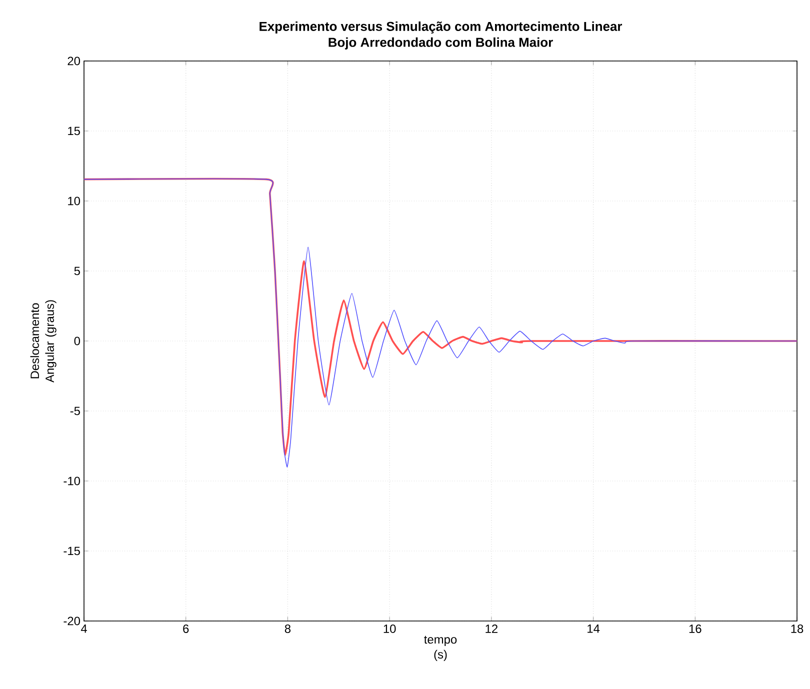  What do you see at coordinates (43, 341) in the screenshot?
I see `y-axis-title: Deslocamento Angular (graus)` at bounding box center [43, 341].